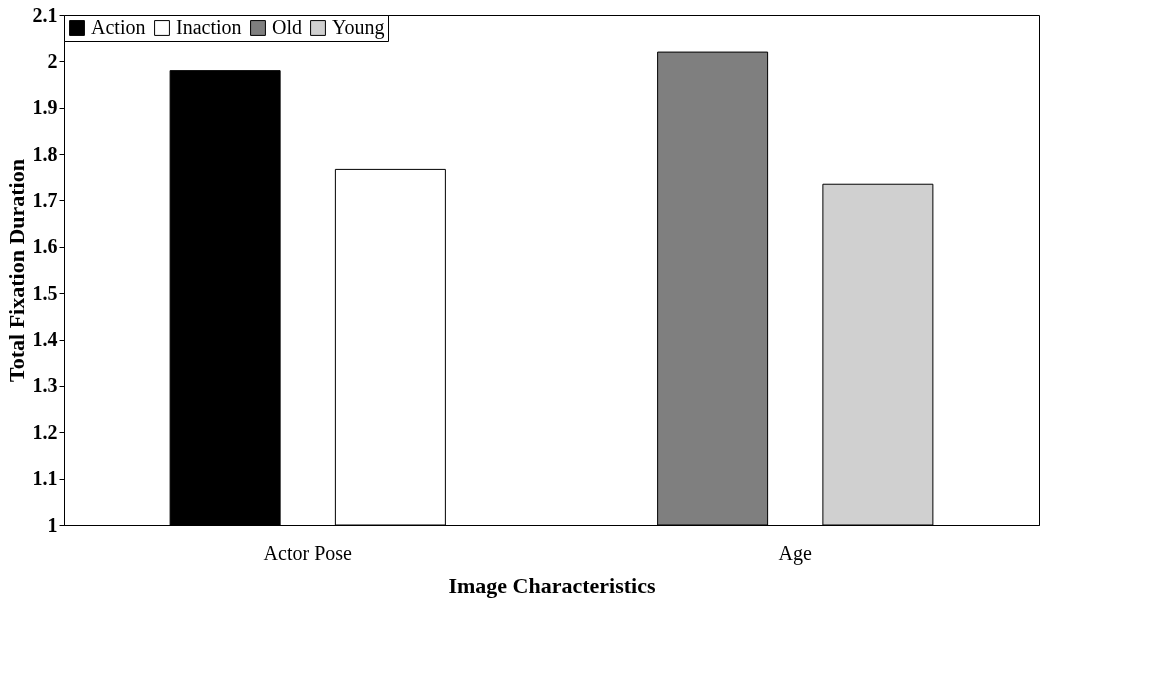 This screenshot has width=1158, height=675. What do you see at coordinates (52, 524) in the screenshot?
I see `y-tick-label: 1` at bounding box center [52, 524].